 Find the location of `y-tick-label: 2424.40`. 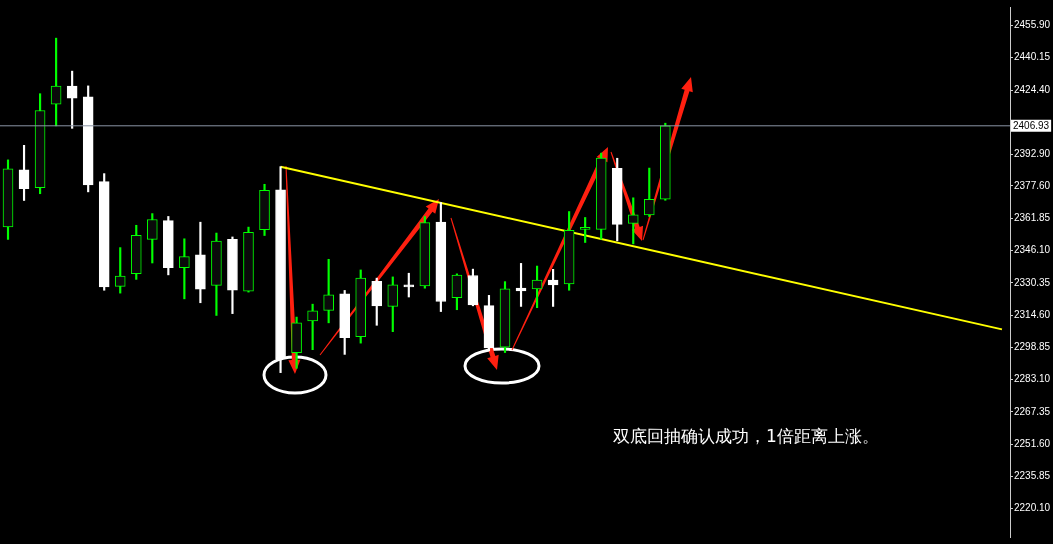

y-tick-label: 2424.40 is located at coordinates (1032, 89).